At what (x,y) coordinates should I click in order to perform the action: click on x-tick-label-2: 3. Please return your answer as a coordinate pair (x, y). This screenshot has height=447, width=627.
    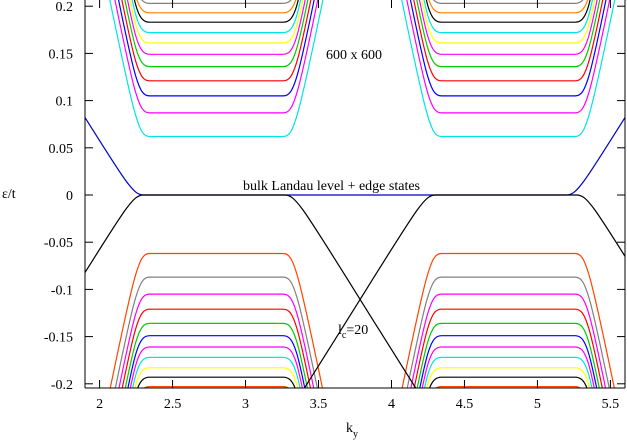
    Looking at the image, I should click on (245, 404).